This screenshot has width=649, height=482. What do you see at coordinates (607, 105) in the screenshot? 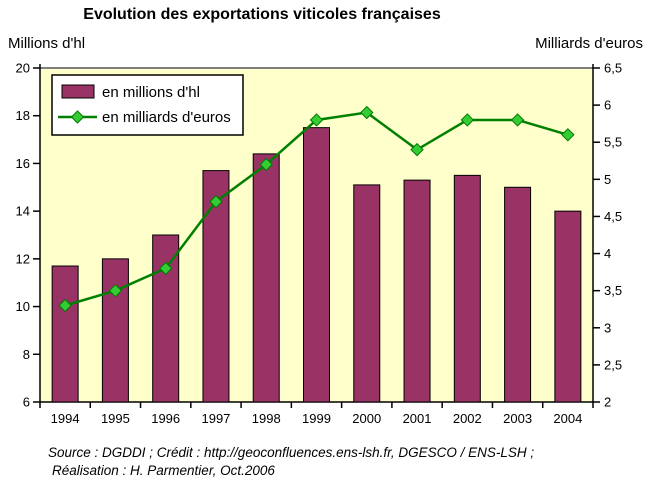
I see `right-tick-label: 6` at bounding box center [607, 105].